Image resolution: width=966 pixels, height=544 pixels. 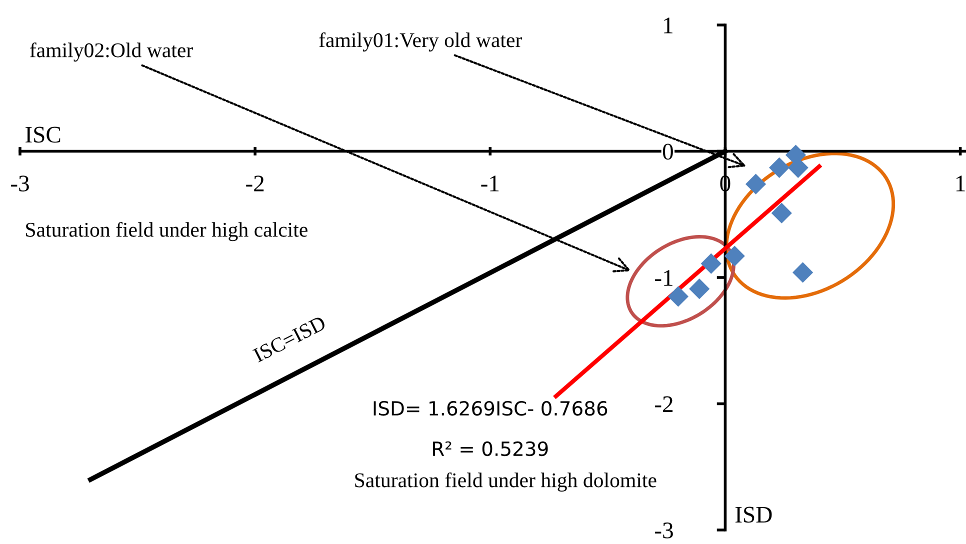 What do you see at coordinates (43, 134) in the screenshot?
I see `x-axis-title: ISC` at bounding box center [43, 134].